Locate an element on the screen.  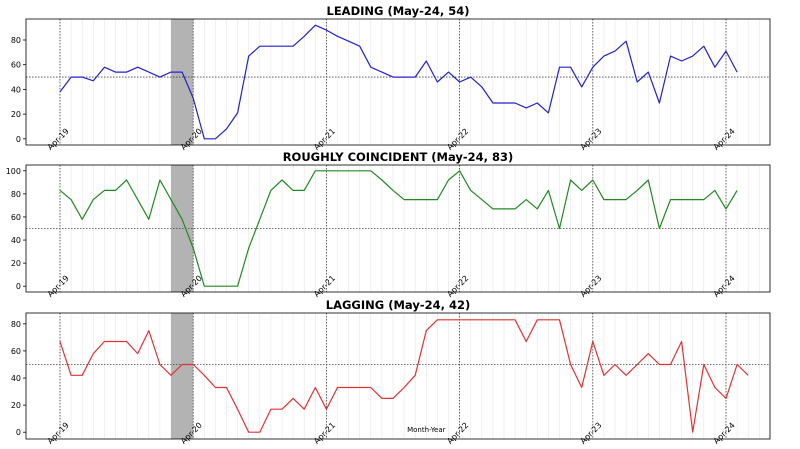
chart-title: LEADING (May-24, 54) is located at coordinates (398, 11).